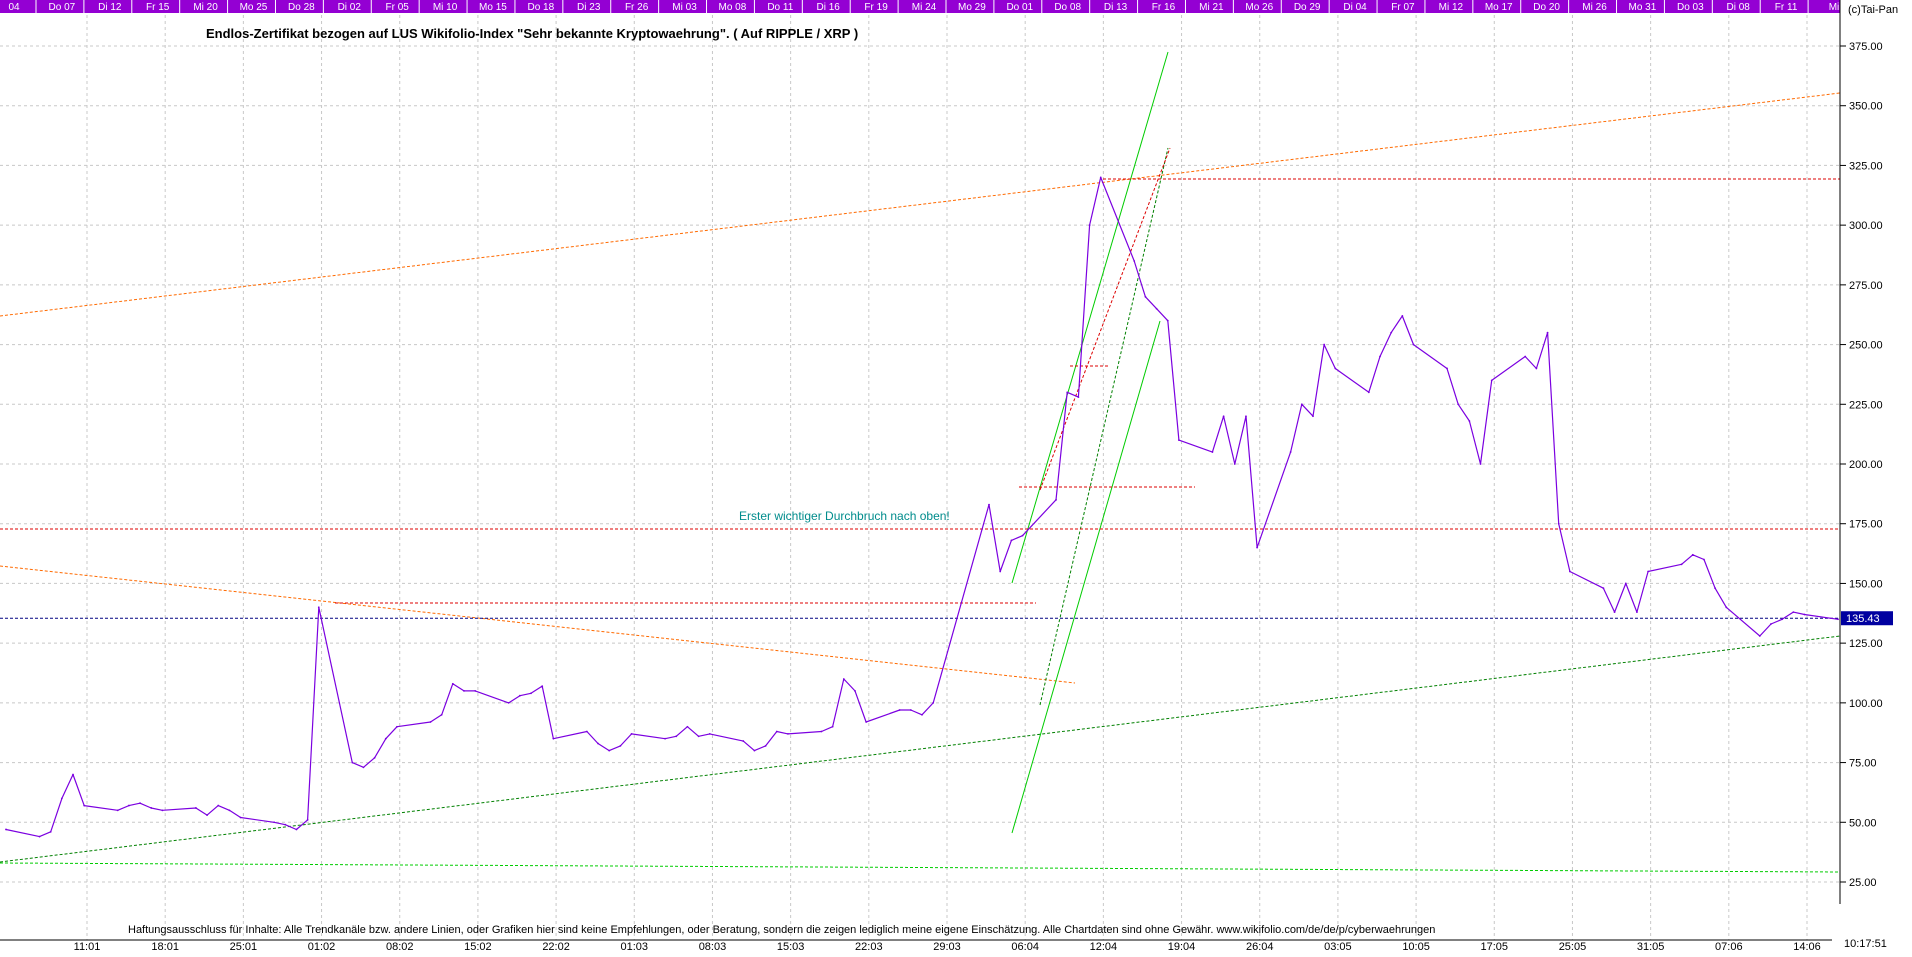 This screenshot has height=957, width=1912. Describe the element at coordinates (869, 946) in the screenshot. I see `x-tick-label: 22:03` at that location.